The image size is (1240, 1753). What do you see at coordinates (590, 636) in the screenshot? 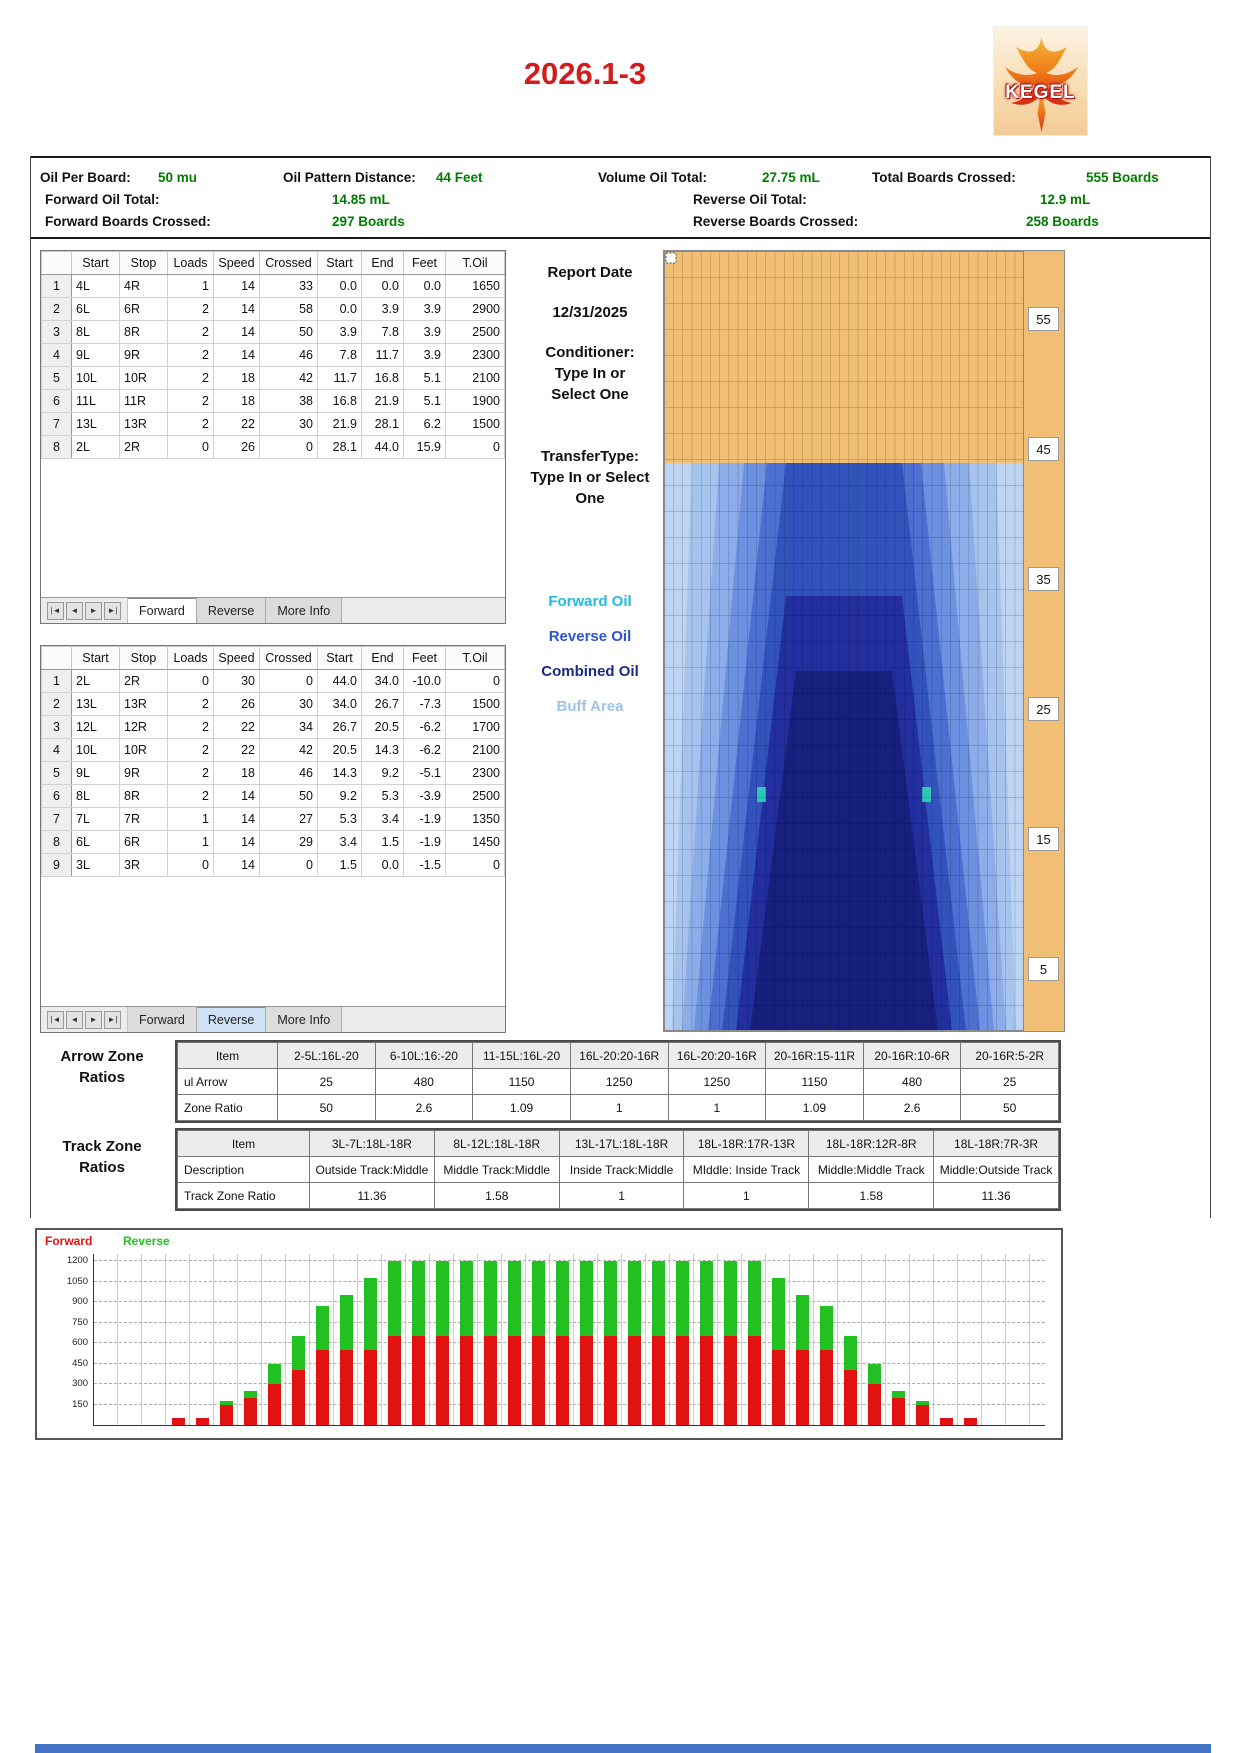
I see `legend-reverse-oil: Reverse Oil` at bounding box center [590, 636].